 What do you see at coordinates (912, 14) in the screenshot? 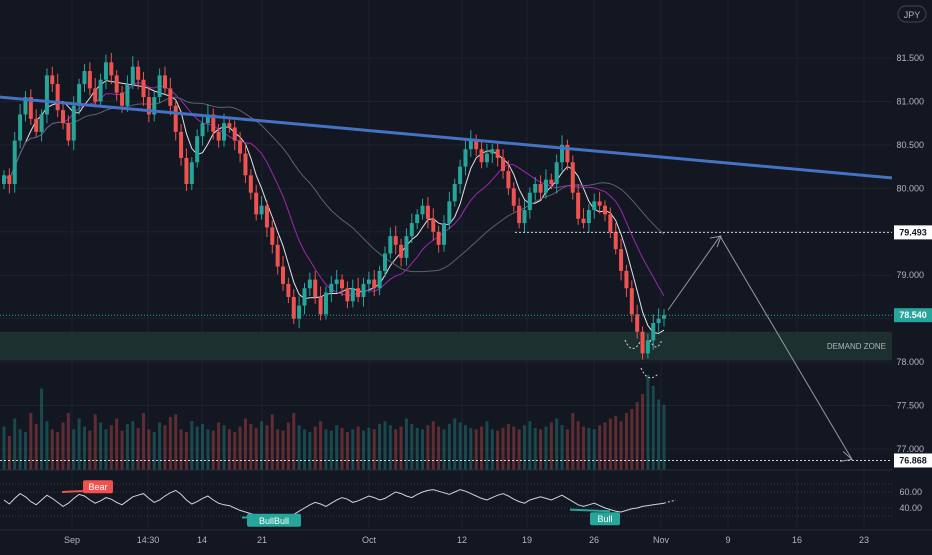
I see `currency-badge: JPY` at bounding box center [912, 14].